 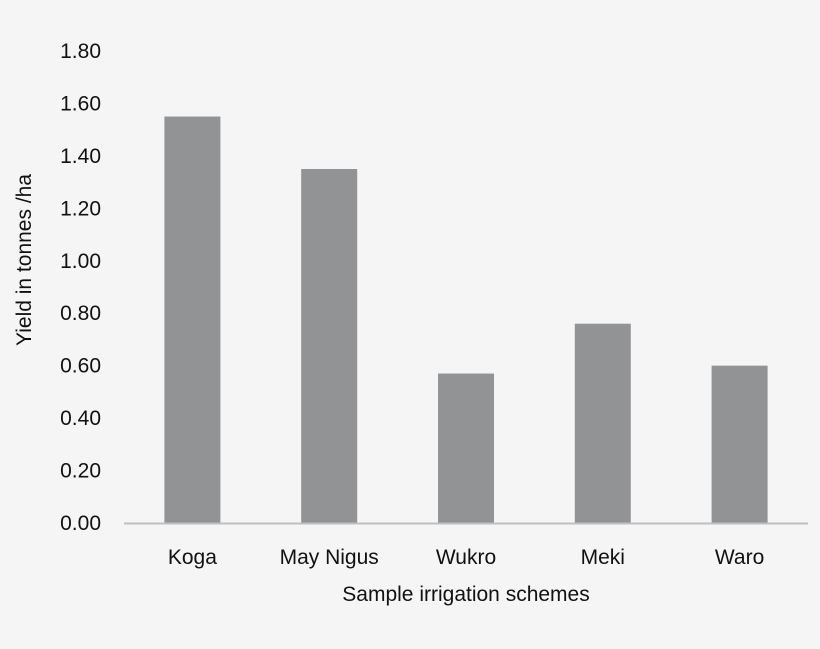 What do you see at coordinates (80, 156) in the screenshot?
I see `y-tick-label: 1.40` at bounding box center [80, 156].